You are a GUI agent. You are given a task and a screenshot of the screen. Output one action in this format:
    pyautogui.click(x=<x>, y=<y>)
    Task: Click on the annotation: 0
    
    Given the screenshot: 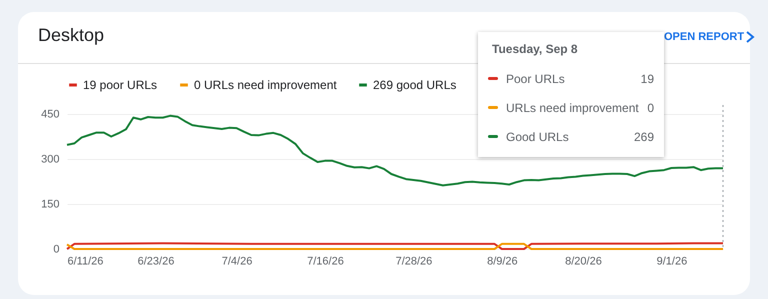 What is the action you would take?
    pyautogui.click(x=650, y=107)
    